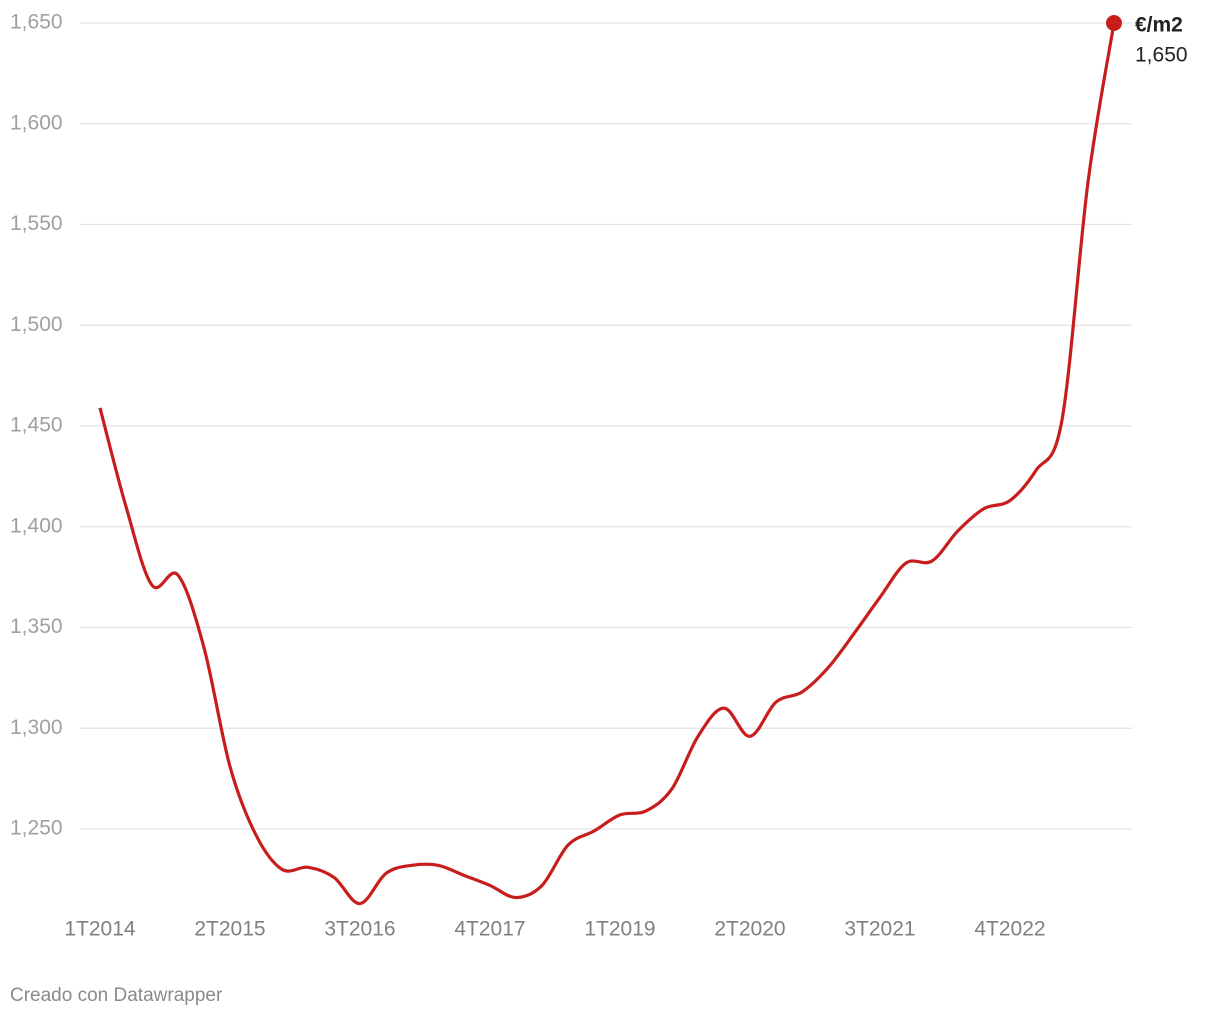 The height and width of the screenshot is (1020, 1220). Describe the element at coordinates (36, 22) in the screenshot. I see `y-tick-label: 1,650` at that location.